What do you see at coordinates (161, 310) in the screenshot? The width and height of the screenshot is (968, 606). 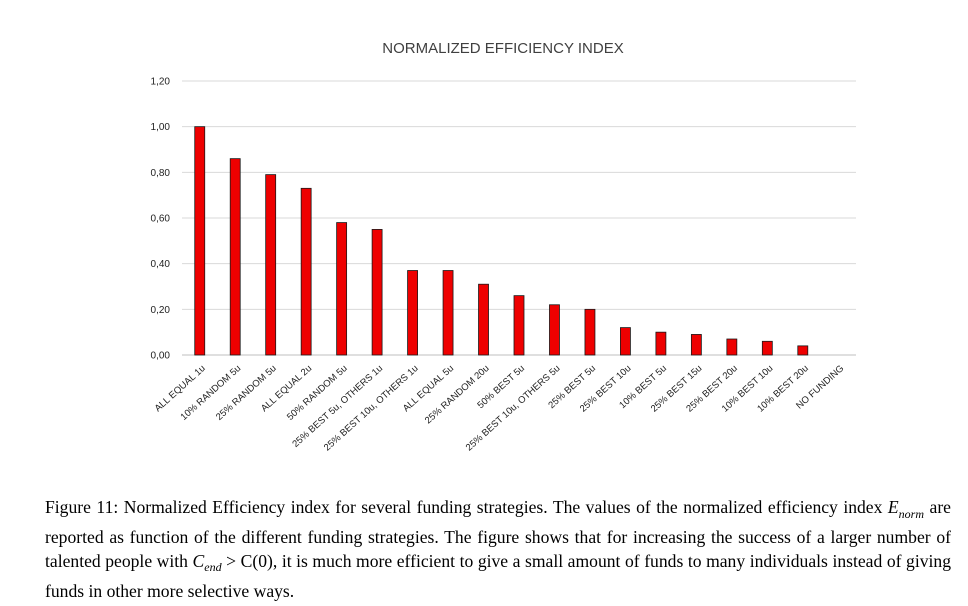 I see `y-tick-label: 0,20` at bounding box center [161, 310].